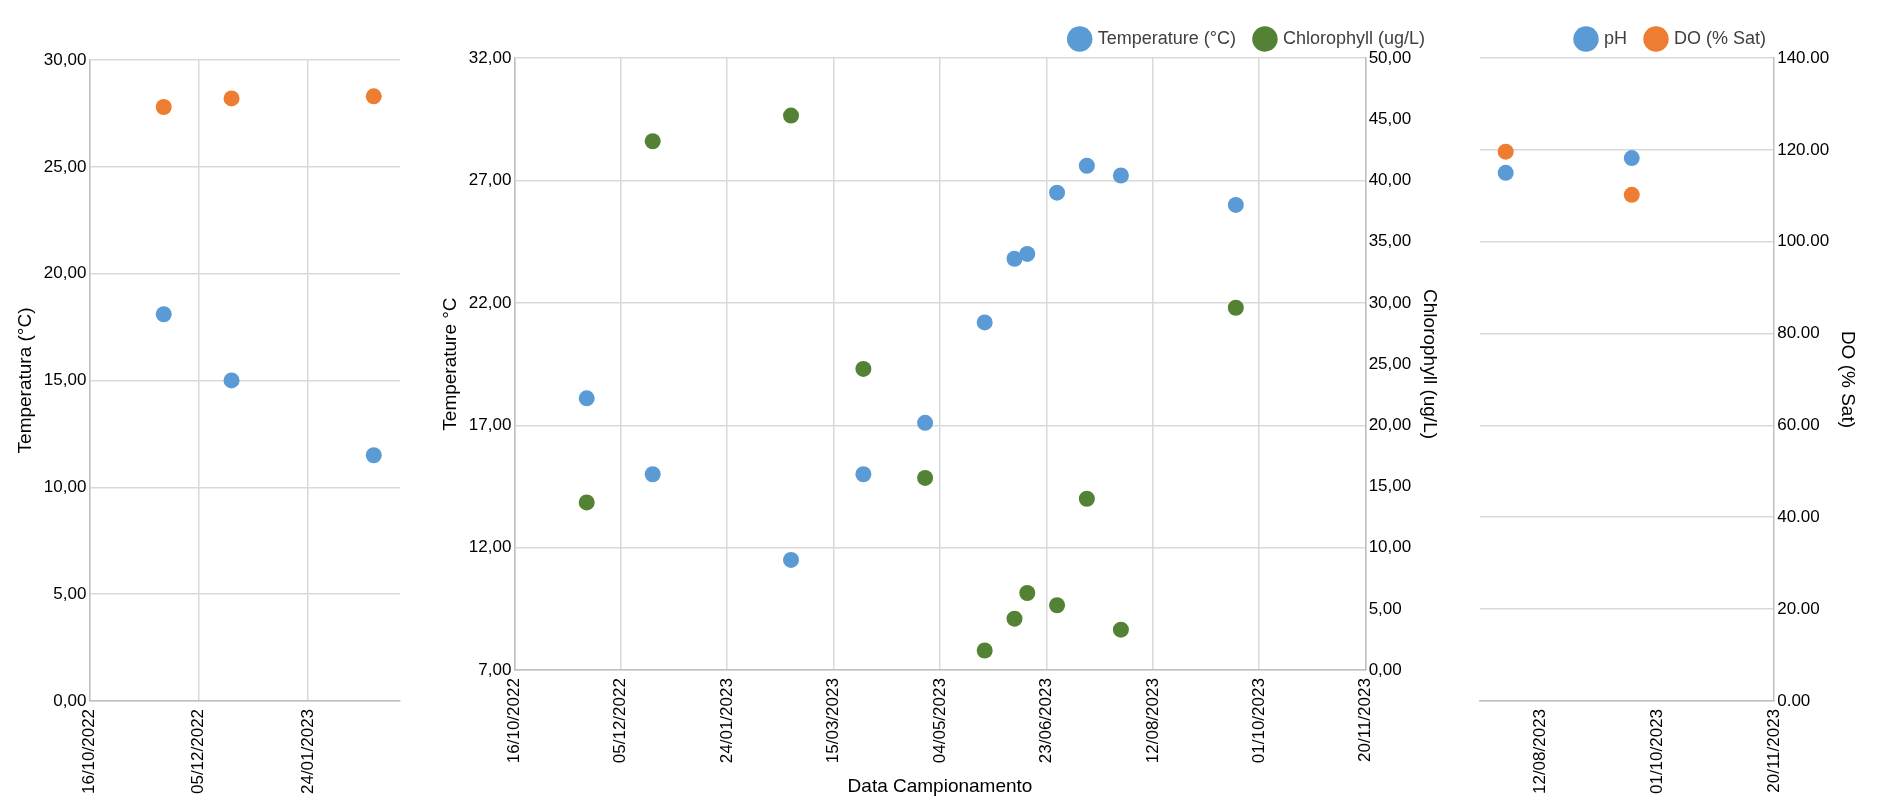 Image resolution: width=1883 pixels, height=812 pixels. Describe the element at coordinates (833, 721) in the screenshot. I see `x-tick-label: 15/03/2023` at that location.